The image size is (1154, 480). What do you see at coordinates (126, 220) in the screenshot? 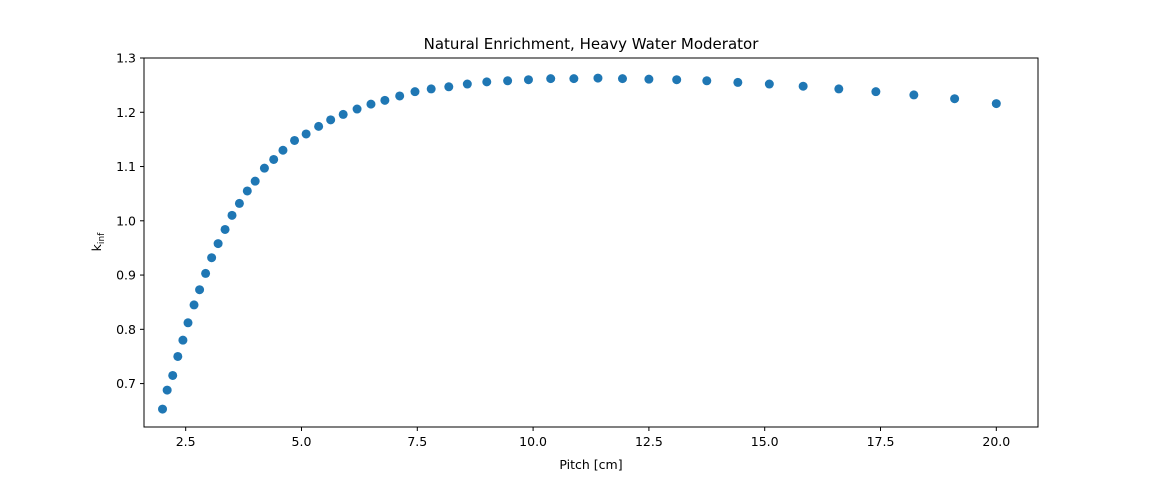
I see `y-tick-label: 1.0` at bounding box center [126, 220].